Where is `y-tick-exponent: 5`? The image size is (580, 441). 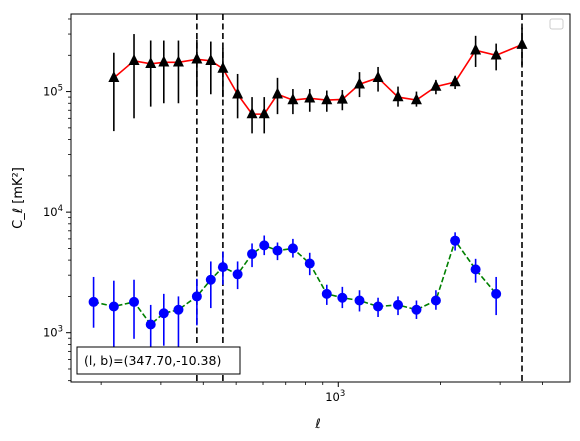 y-tick-exponent: 5 is located at coordinates (60, 89).